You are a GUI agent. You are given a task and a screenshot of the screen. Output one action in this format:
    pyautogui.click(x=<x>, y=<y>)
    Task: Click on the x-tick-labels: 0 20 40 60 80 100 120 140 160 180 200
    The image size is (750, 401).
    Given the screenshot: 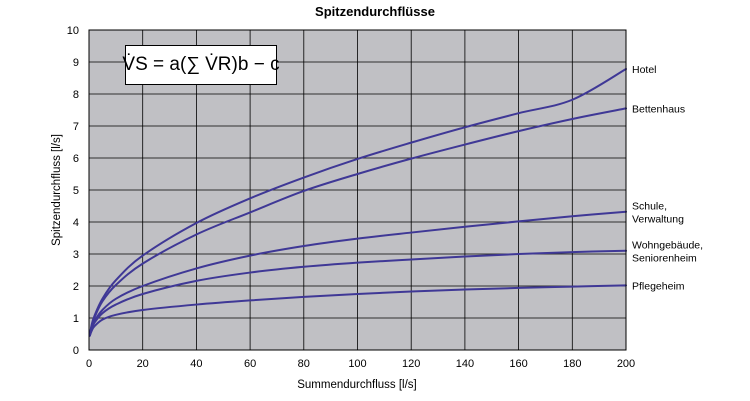 What is the action you would take?
    pyautogui.click(x=360, y=364)
    